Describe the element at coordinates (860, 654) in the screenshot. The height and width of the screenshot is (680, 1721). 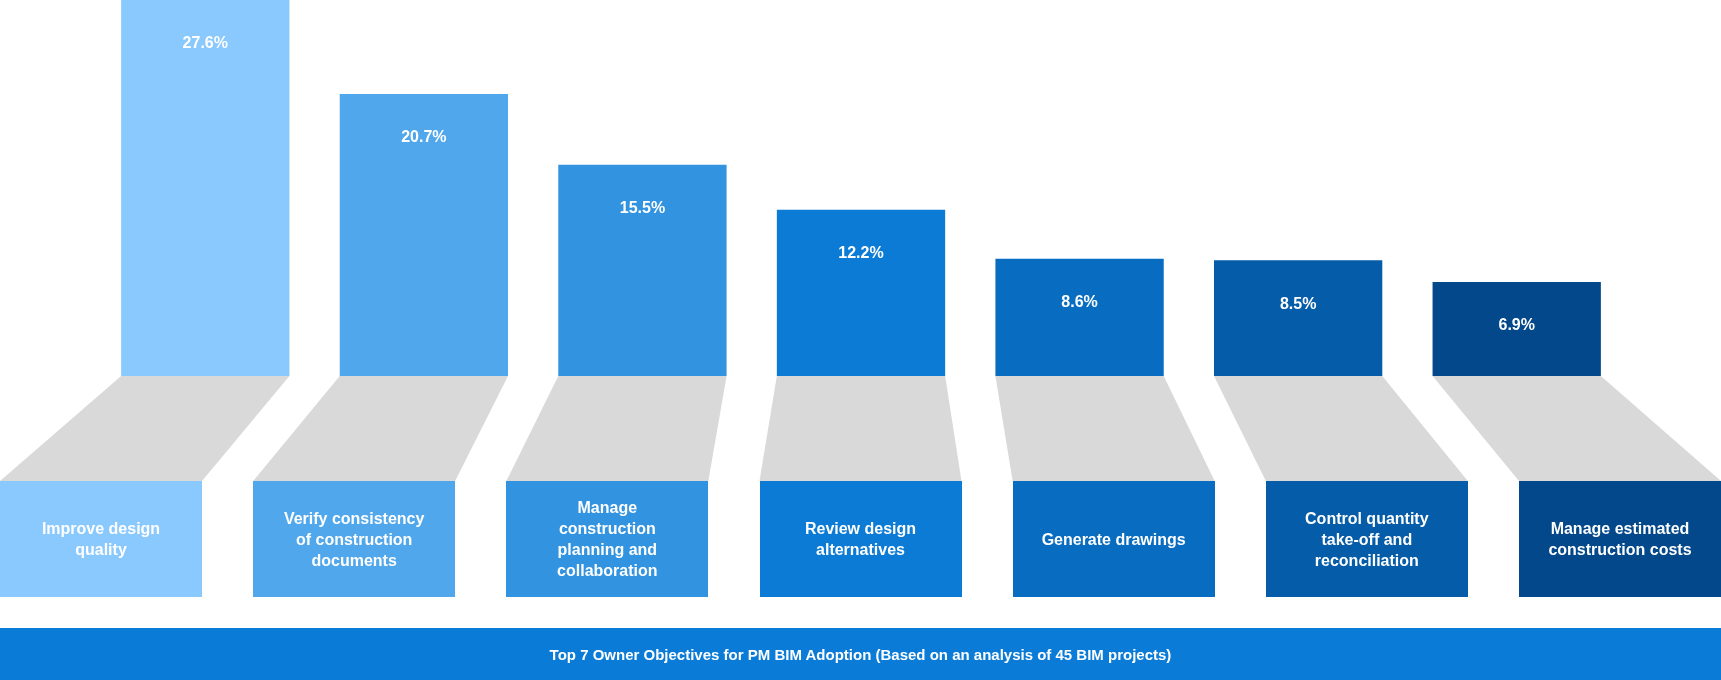
I see `text: Top 7 Owner Objectives for PM BIM Adoption (Based on an analysis of 45 BIM projects)` at that location.